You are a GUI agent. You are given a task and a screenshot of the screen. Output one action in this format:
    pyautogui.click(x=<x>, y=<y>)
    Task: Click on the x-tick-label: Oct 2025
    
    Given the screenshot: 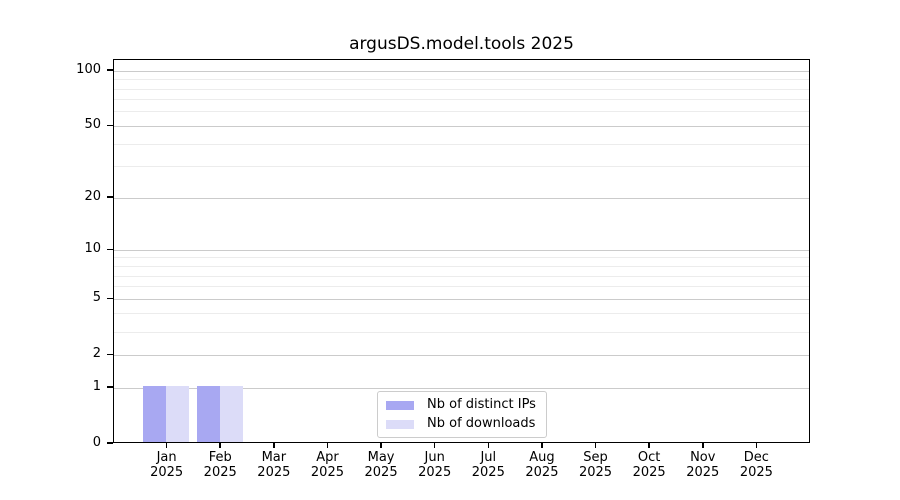 What is the action you would take?
    pyautogui.click(x=649, y=465)
    